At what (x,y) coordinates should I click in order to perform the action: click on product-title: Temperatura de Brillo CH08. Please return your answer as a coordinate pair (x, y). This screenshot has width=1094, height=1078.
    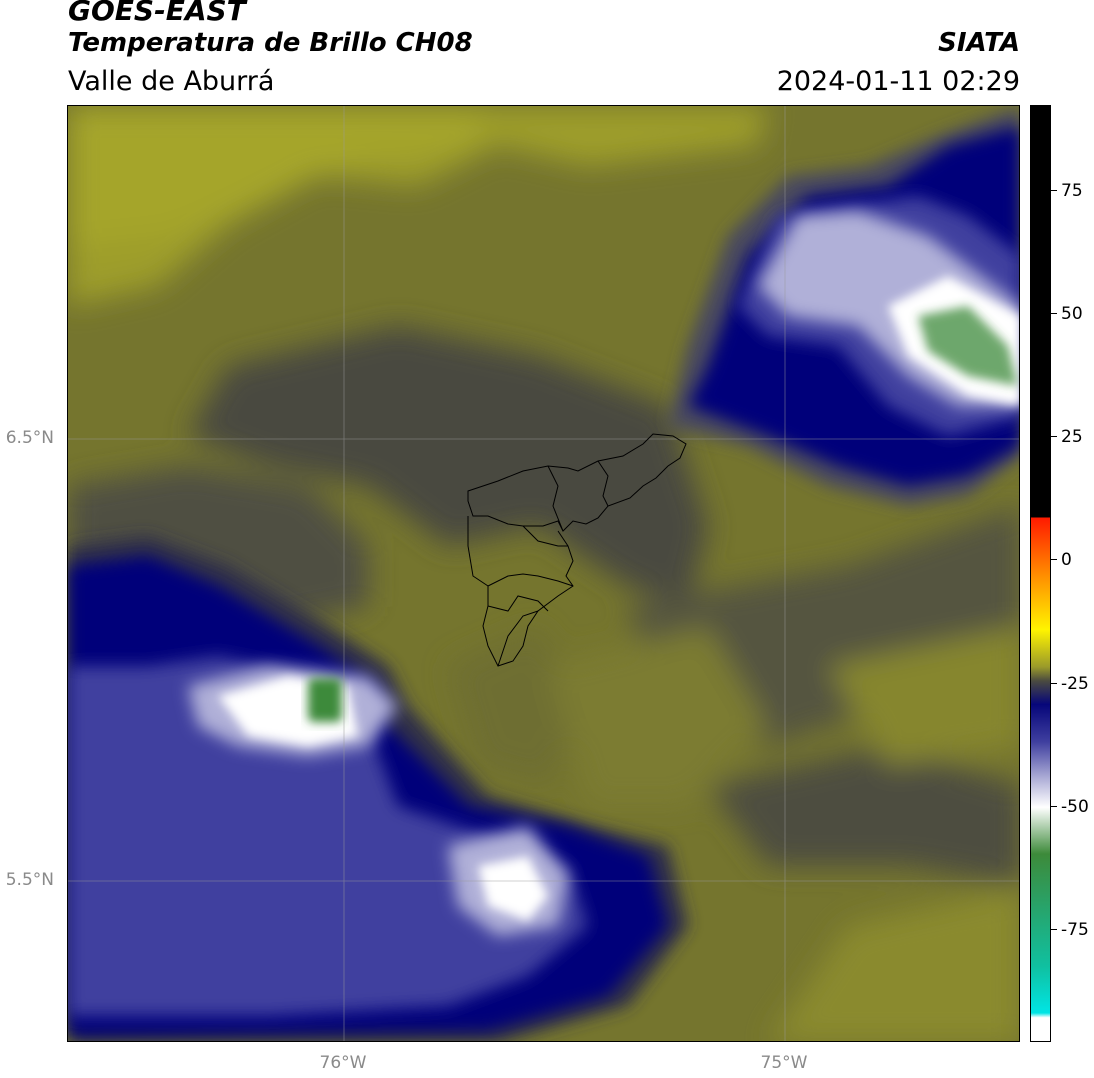
    Looking at the image, I should click on (270, 43).